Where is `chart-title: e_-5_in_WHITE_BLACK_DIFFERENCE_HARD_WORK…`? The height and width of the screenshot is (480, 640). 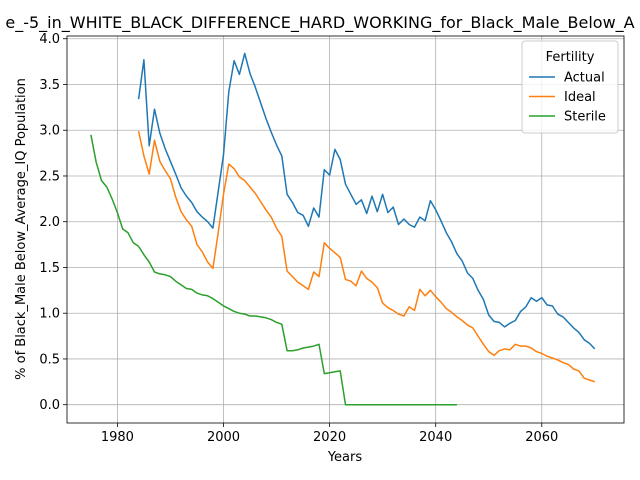 chart-title: e_-5_in_WHITE_BLACK_DIFFERENCE_HARD_WORK… is located at coordinates (319, 23).